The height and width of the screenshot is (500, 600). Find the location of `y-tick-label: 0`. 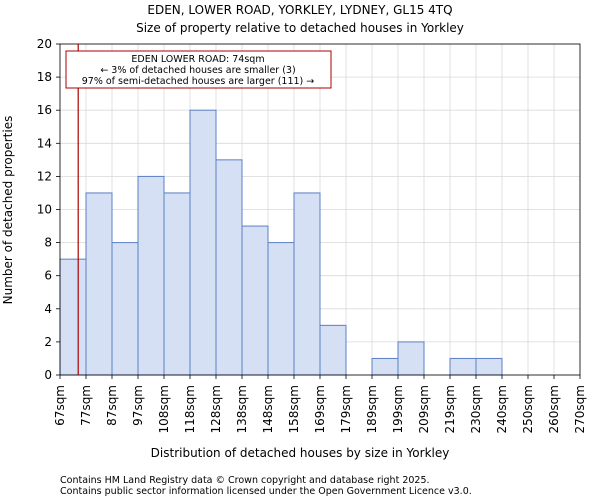

y-tick-label: 0 is located at coordinates (48, 375).